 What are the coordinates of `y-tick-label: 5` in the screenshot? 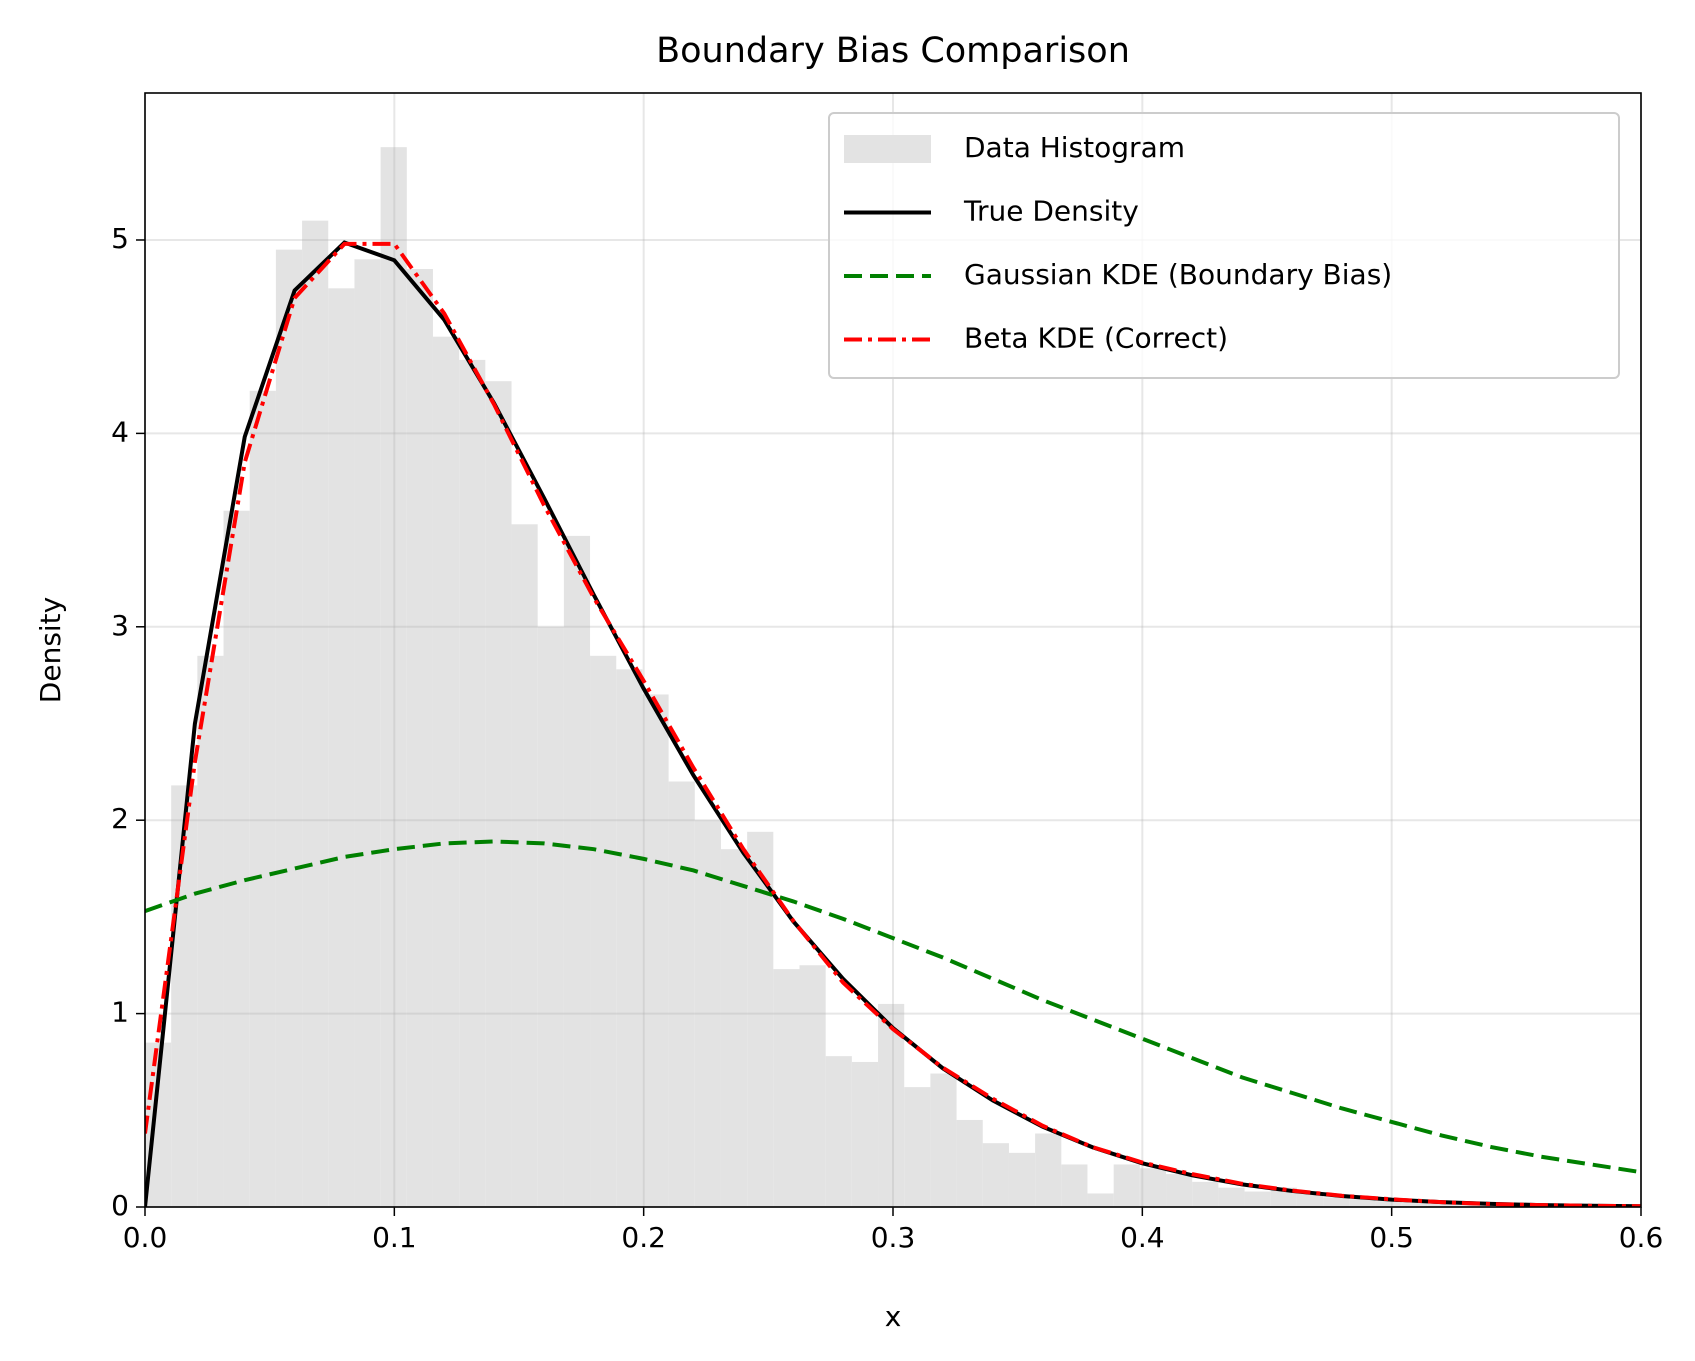 It's located at (120, 238).